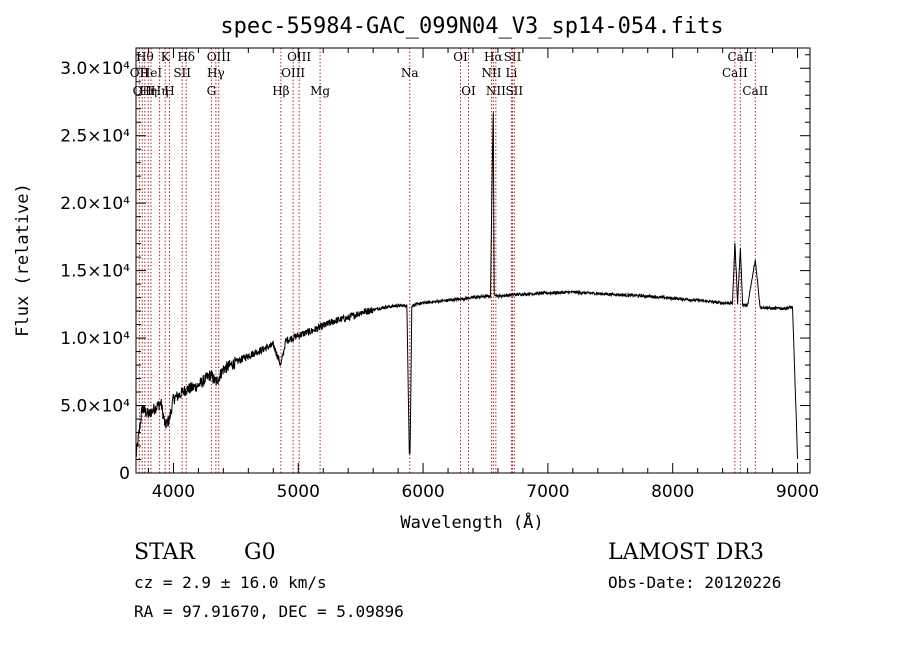 This screenshot has width=900, height=649. I want to click on line-label-7: H, so click(169, 91).